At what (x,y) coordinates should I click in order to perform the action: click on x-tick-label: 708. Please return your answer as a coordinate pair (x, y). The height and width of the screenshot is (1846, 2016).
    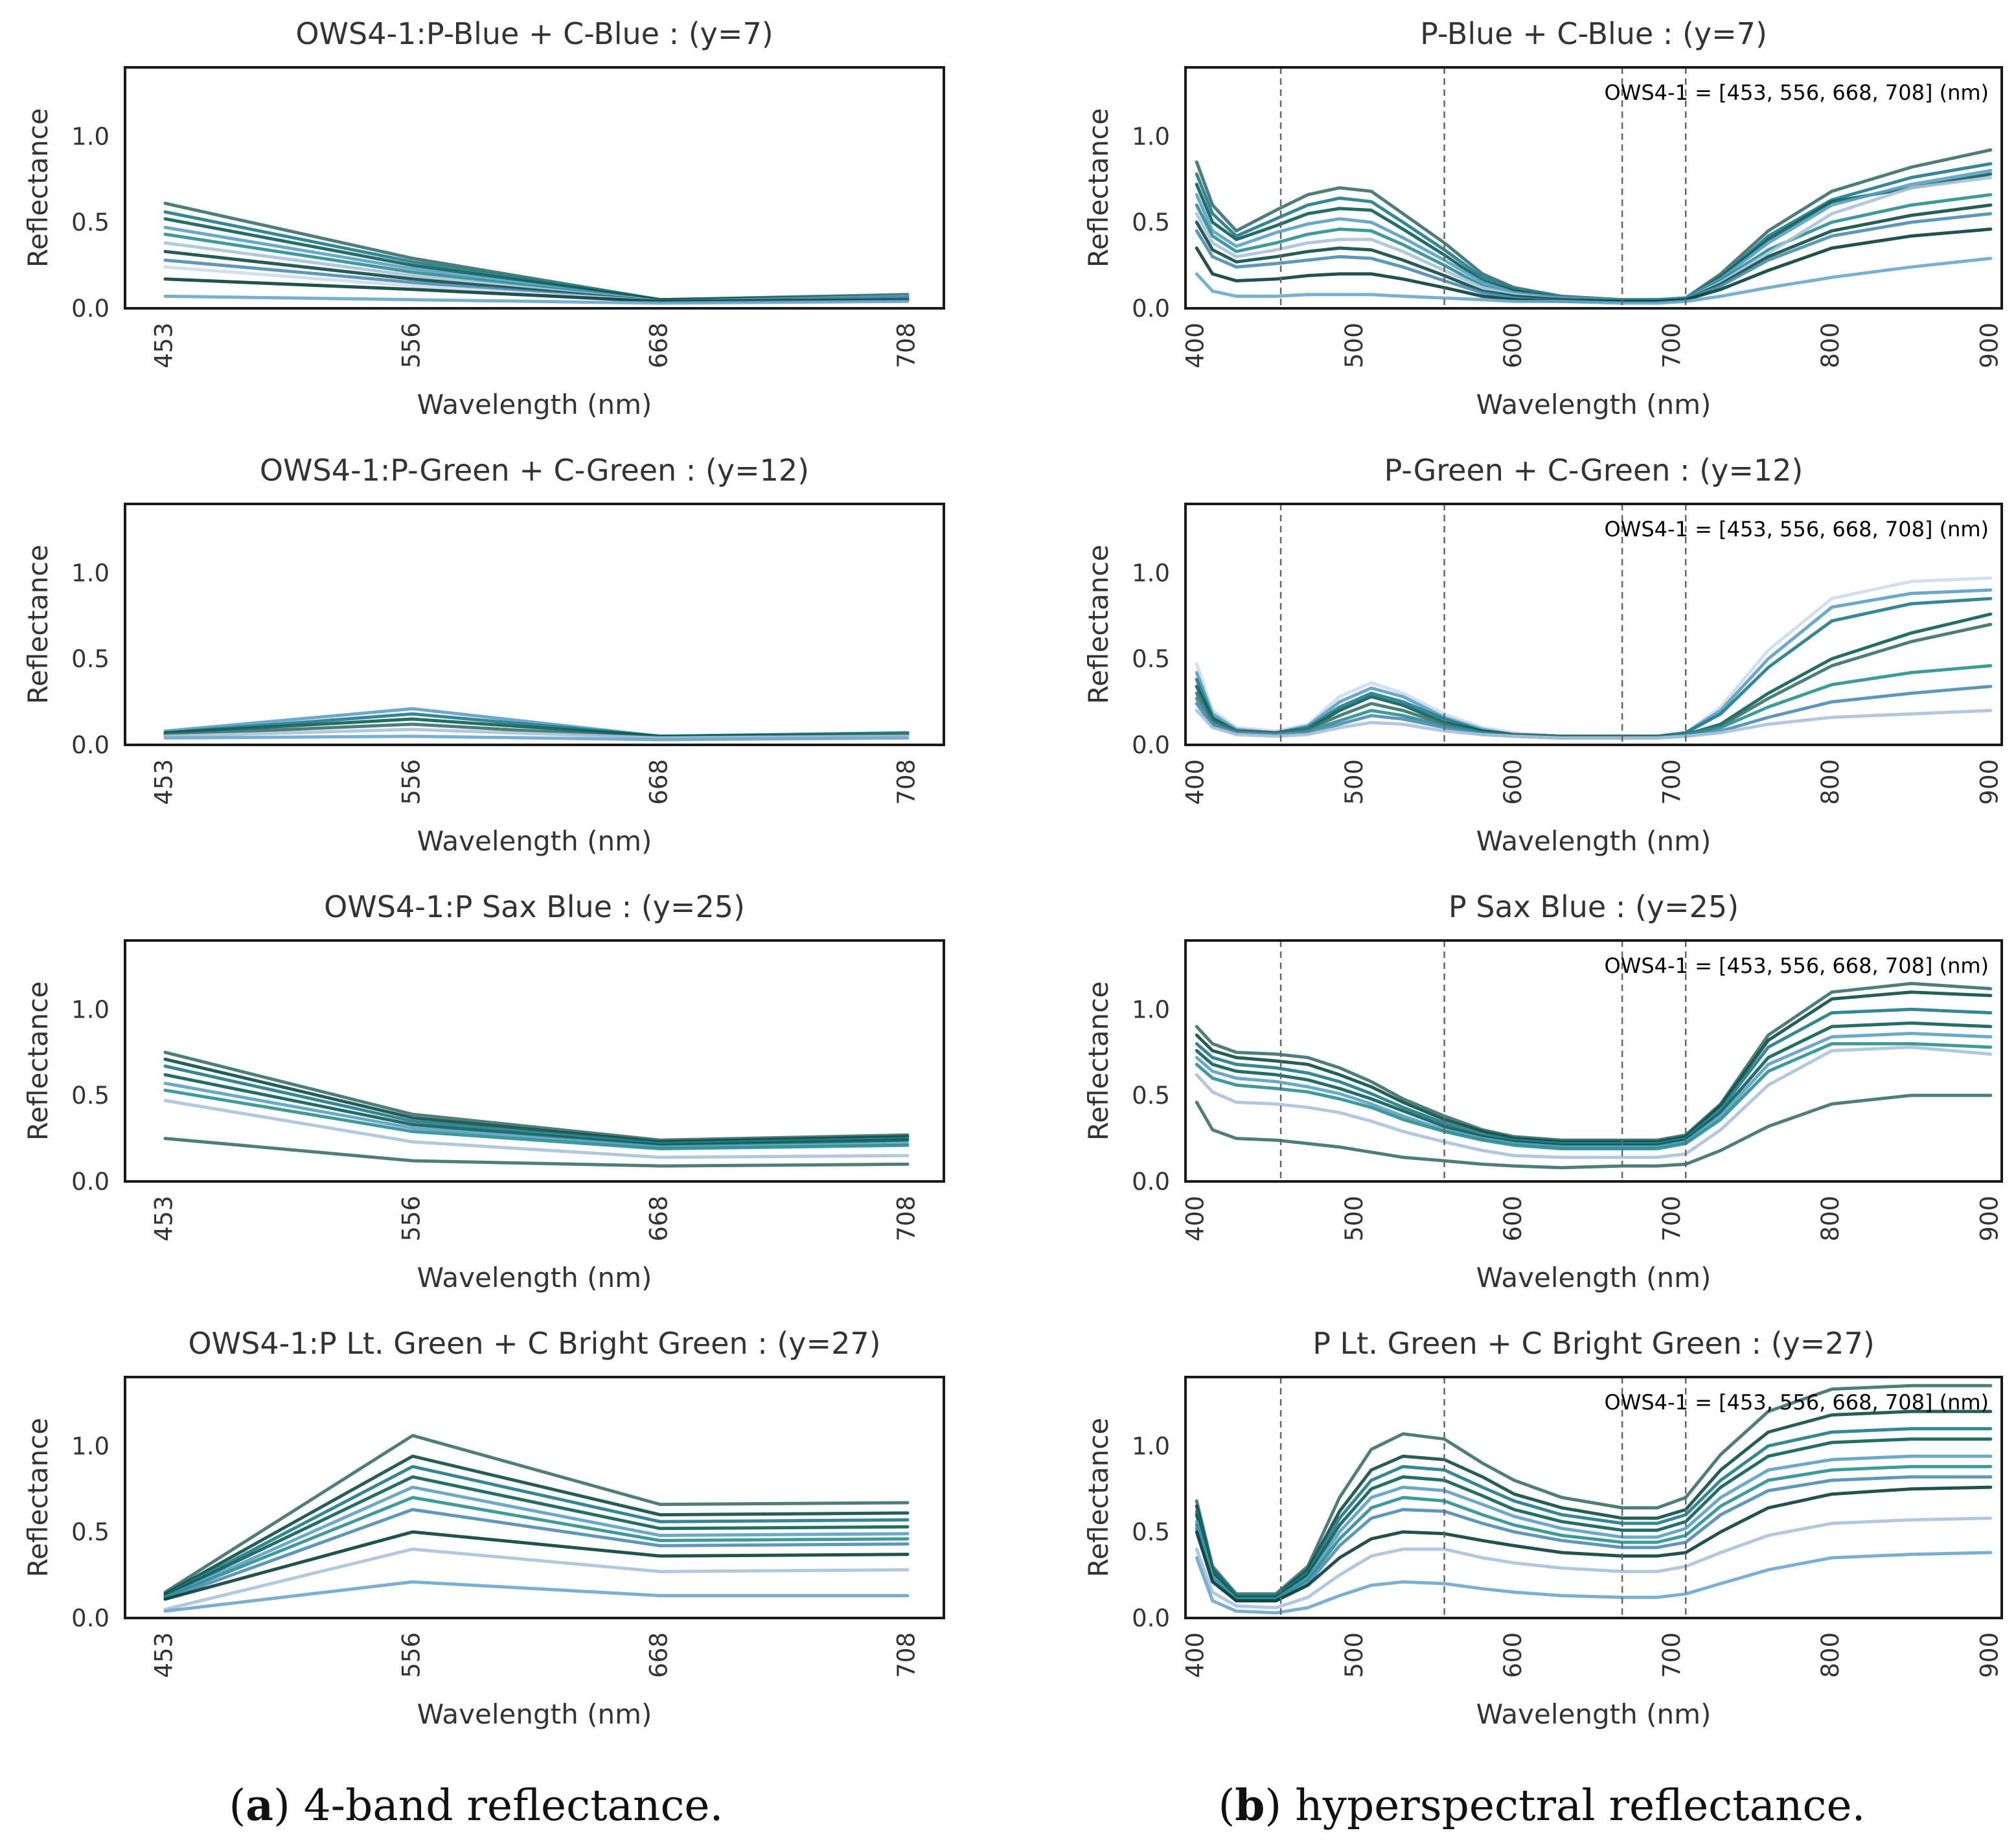
    Looking at the image, I should click on (907, 346).